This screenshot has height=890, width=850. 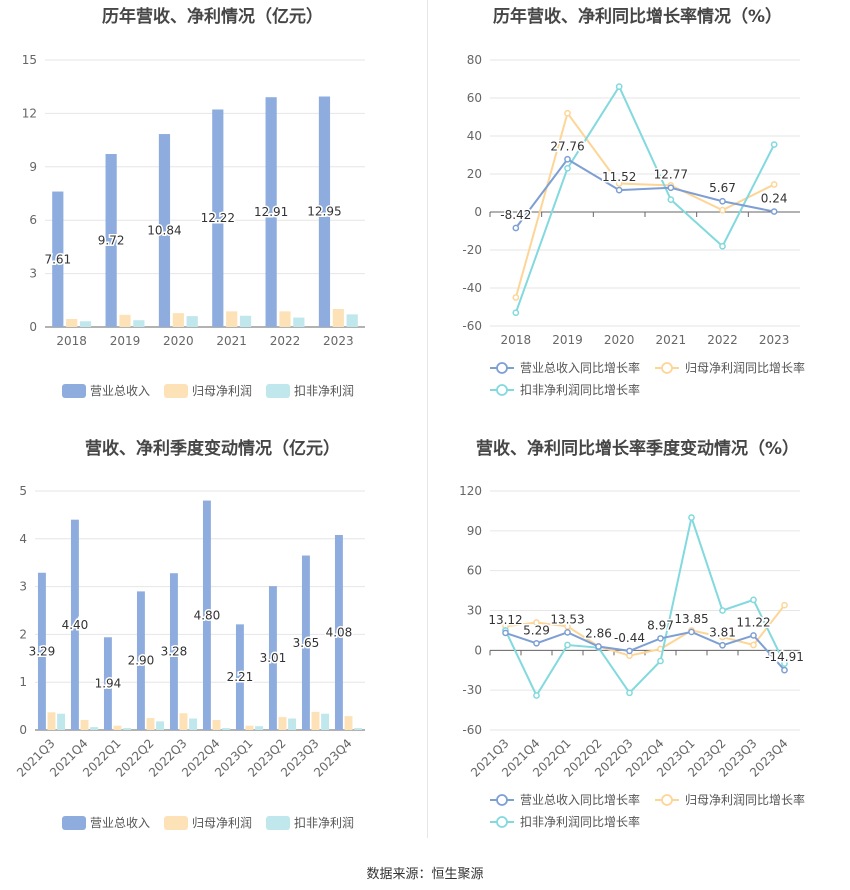 What do you see at coordinates (33, 167) in the screenshot?
I see `y-tick-label: 9` at bounding box center [33, 167].